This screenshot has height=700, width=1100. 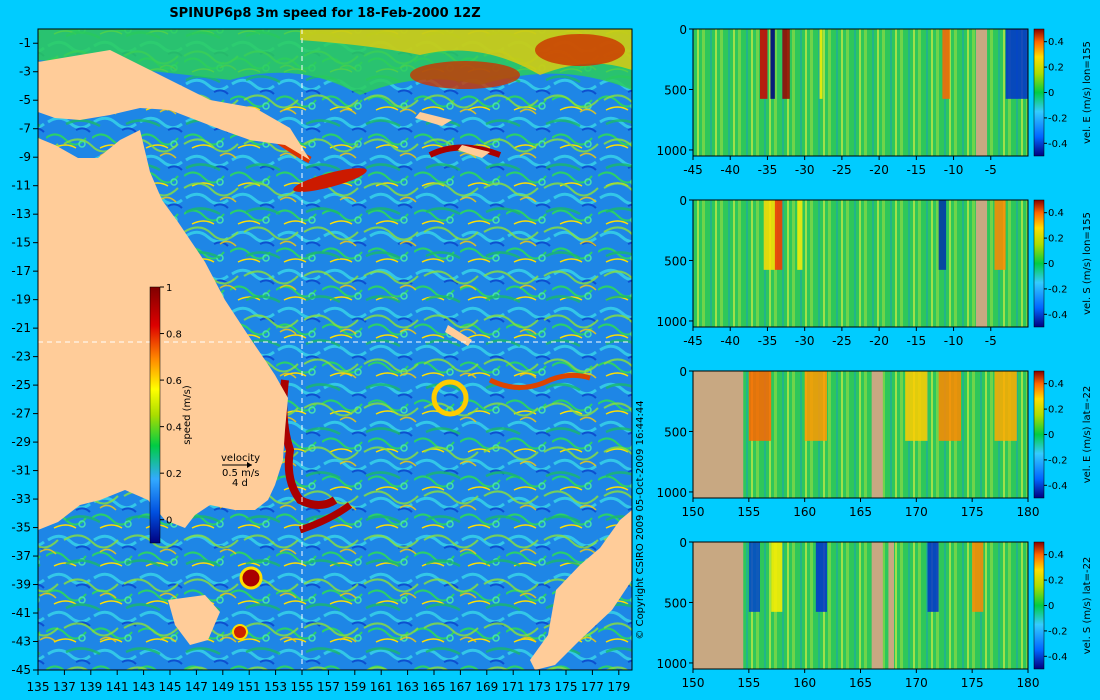 What do you see at coordinates (805, 341) in the screenshot?
I see `x-tick-label: -30` at bounding box center [805, 341].